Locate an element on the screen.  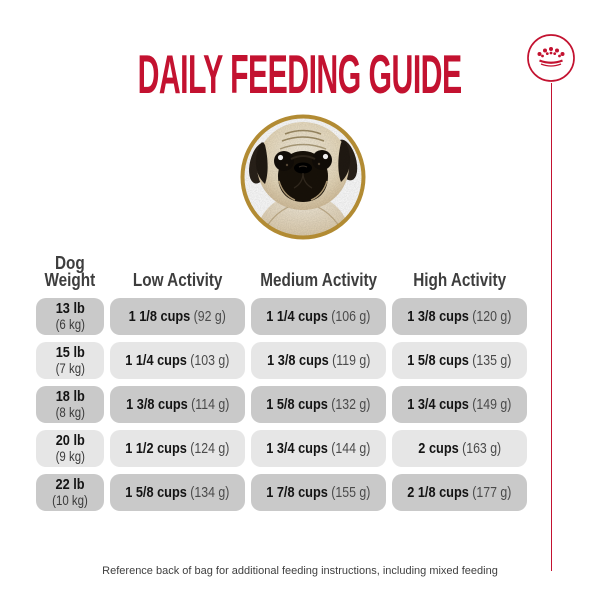
feeding-amount-cell-medium: 1 5/8 cups (132 g) is located at coordinates (318, 404).